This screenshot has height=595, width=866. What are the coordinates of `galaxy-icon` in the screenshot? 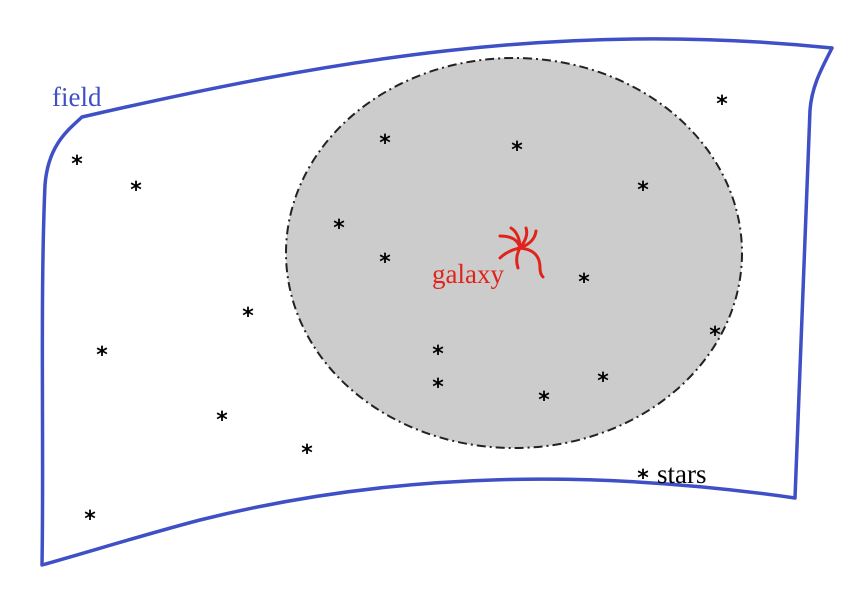 It's located at (521, 252).